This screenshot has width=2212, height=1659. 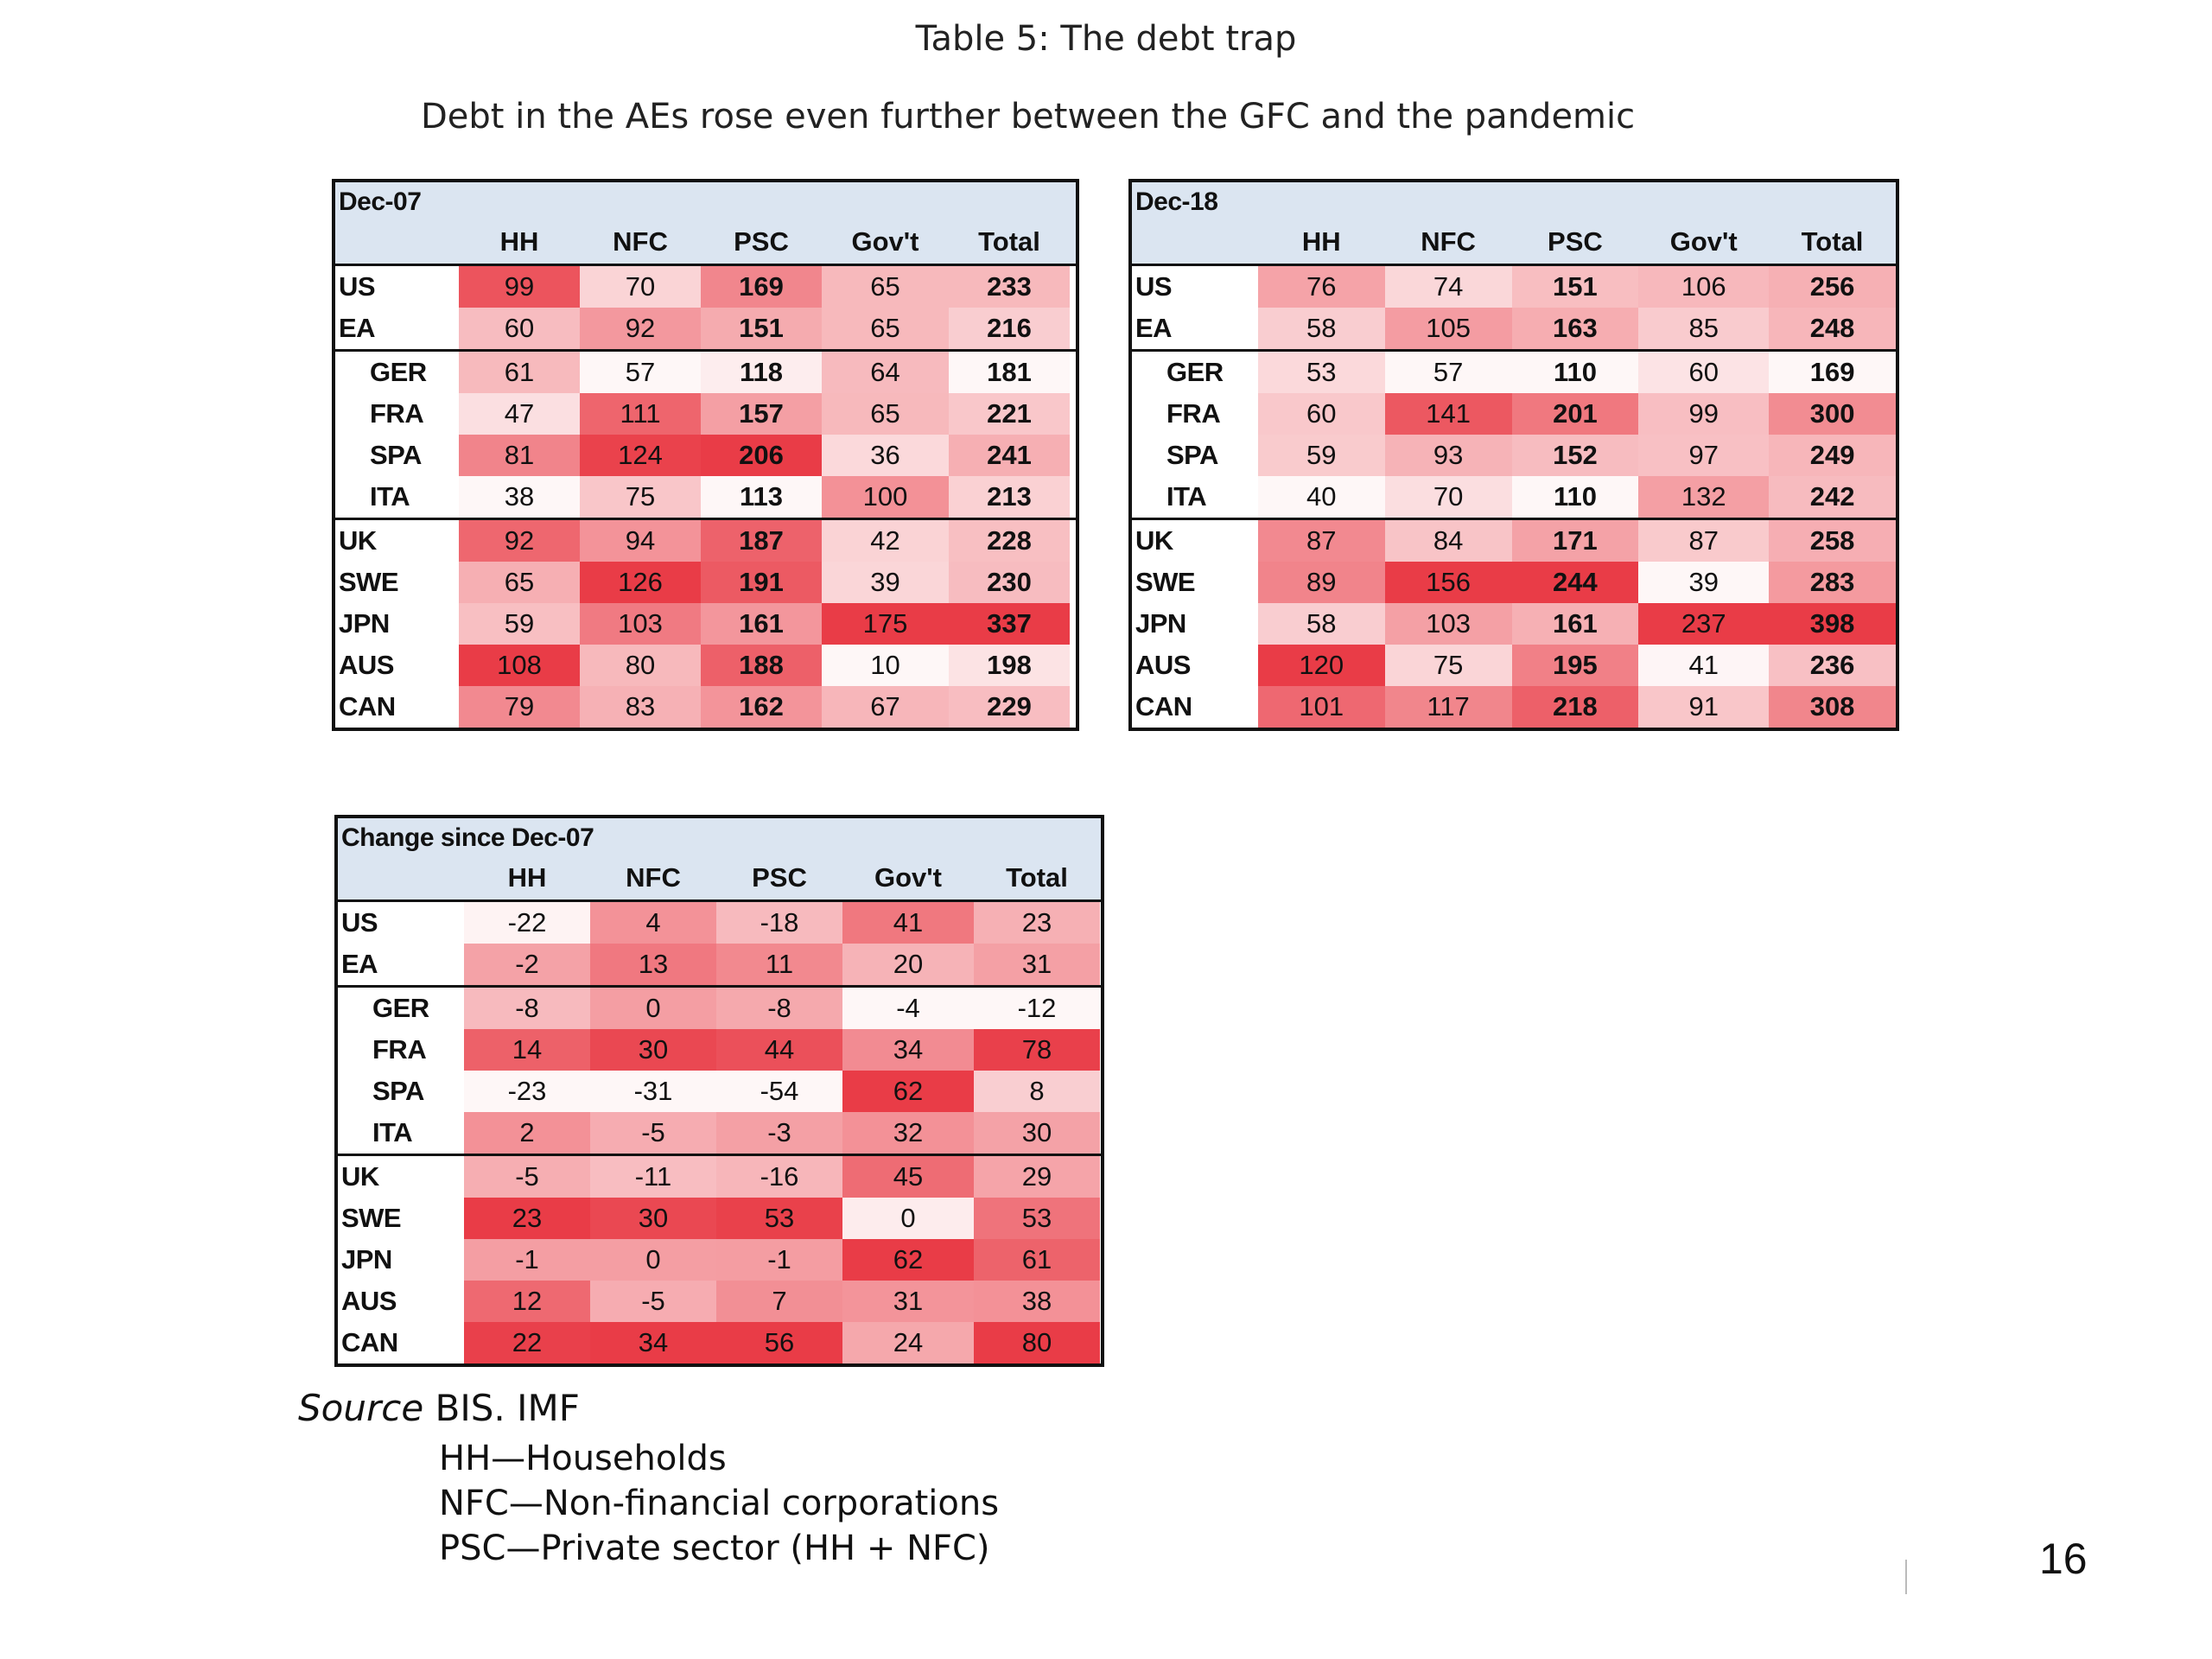 I want to click on header-row: HH NFC PSC Gov't Total, so click(x=1514, y=244).